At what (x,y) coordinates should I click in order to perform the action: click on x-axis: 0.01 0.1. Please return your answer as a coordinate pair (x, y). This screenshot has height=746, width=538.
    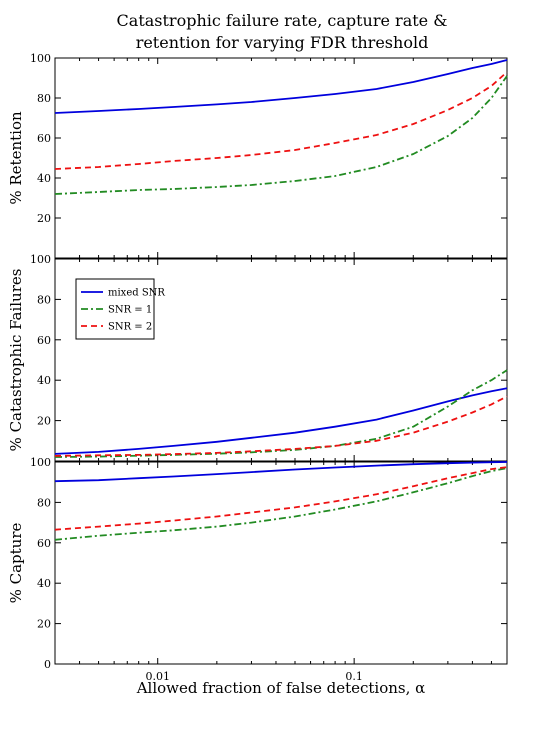
    Looking at the image, I should click on (253, 676).